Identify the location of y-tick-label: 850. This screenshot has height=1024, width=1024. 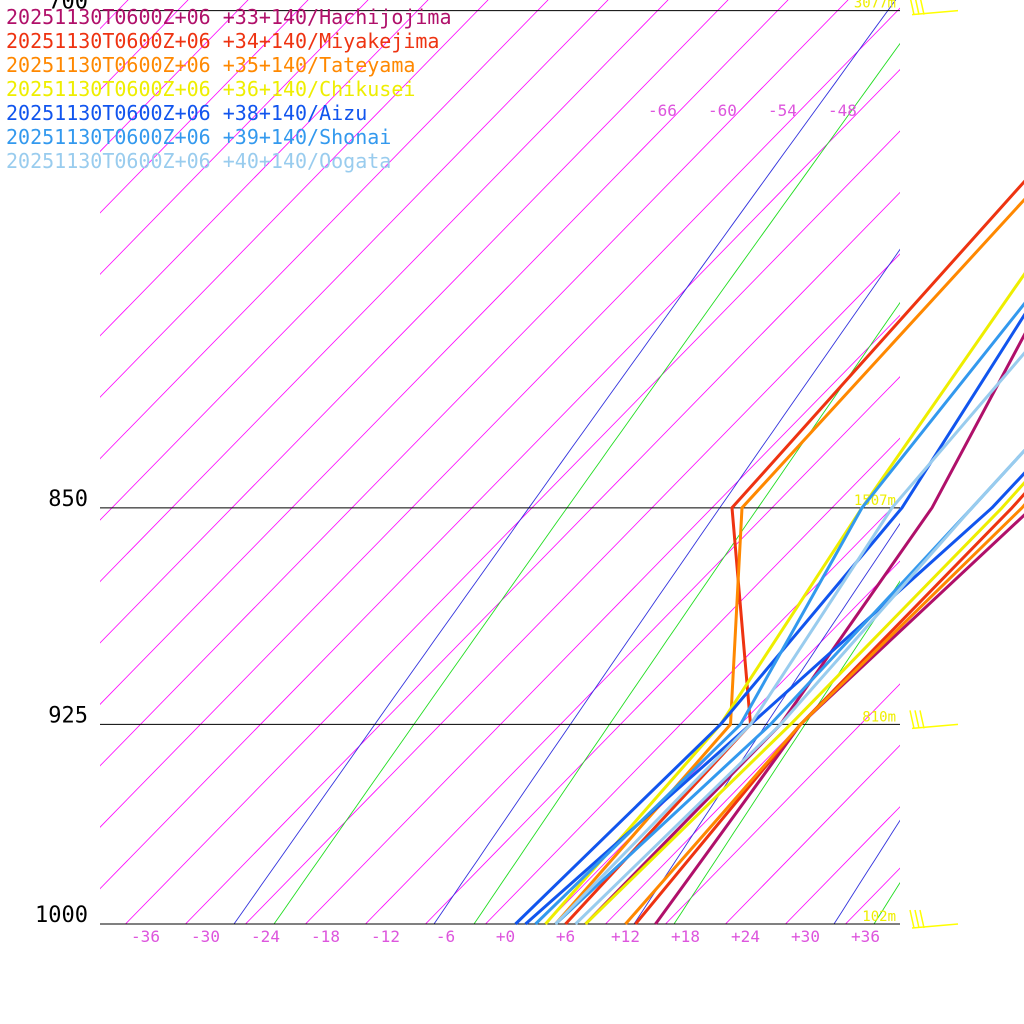
(68, 499).